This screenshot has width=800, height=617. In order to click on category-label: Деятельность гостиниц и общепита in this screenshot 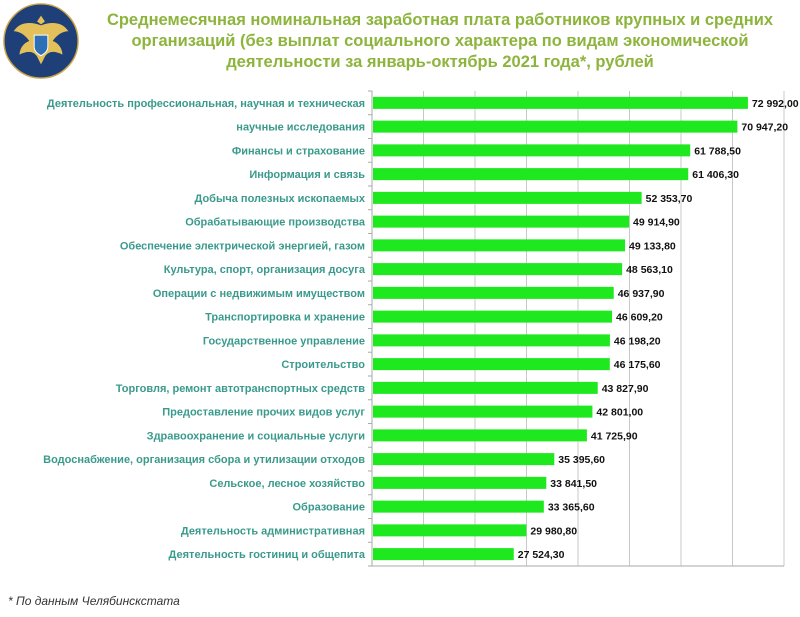, I will do `click(267, 555)`.